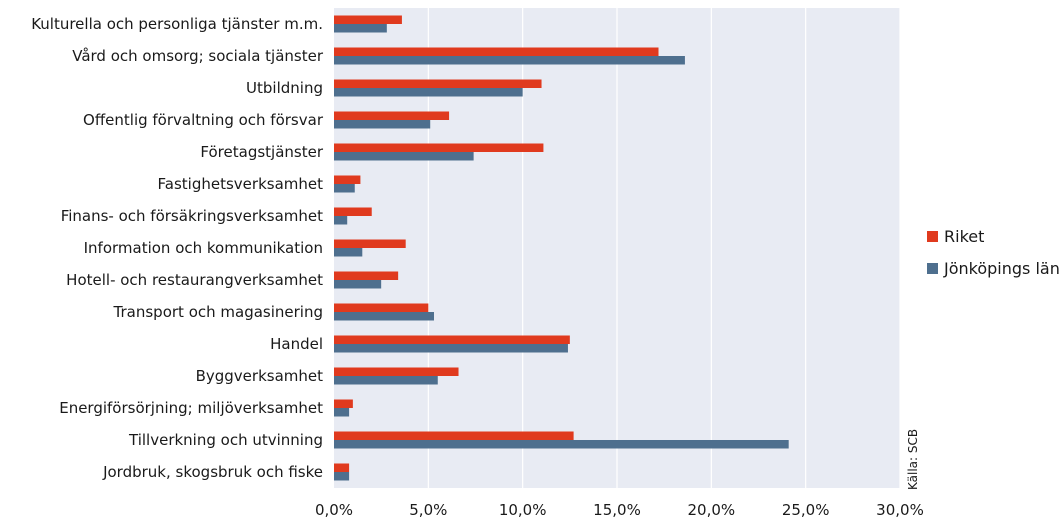  I want to click on category-label: Byggverksamhet, so click(260, 376).